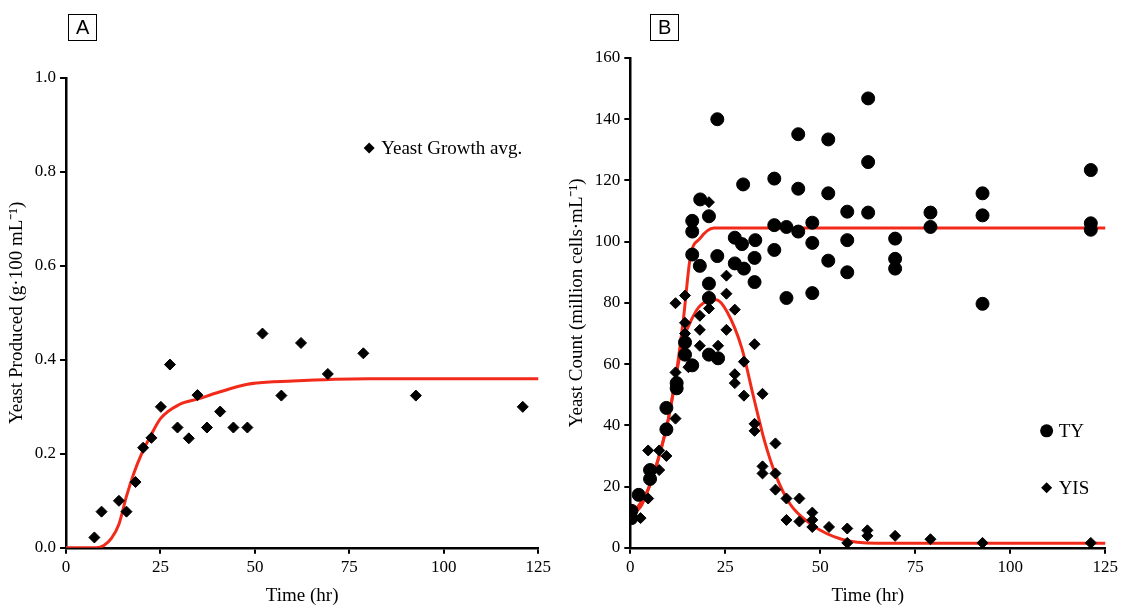  Describe the element at coordinates (45, 77) in the screenshot. I see `y-tick-label: 1.0` at that location.